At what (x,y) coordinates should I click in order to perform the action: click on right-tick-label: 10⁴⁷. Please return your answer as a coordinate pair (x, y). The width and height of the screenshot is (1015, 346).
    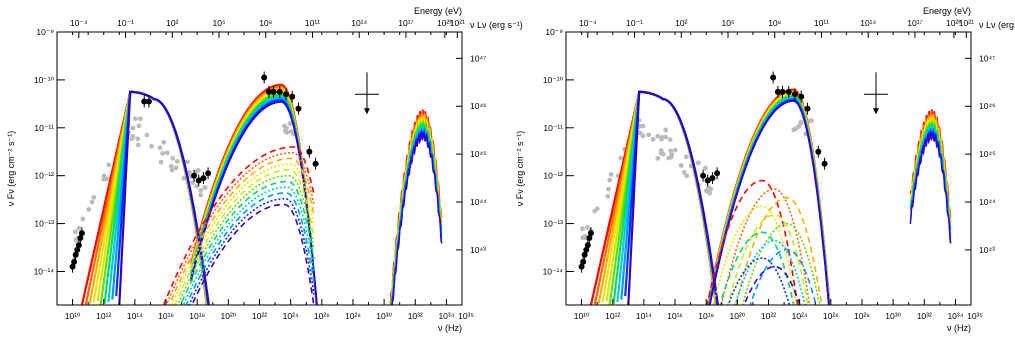
    Looking at the image, I should click on (987, 58).